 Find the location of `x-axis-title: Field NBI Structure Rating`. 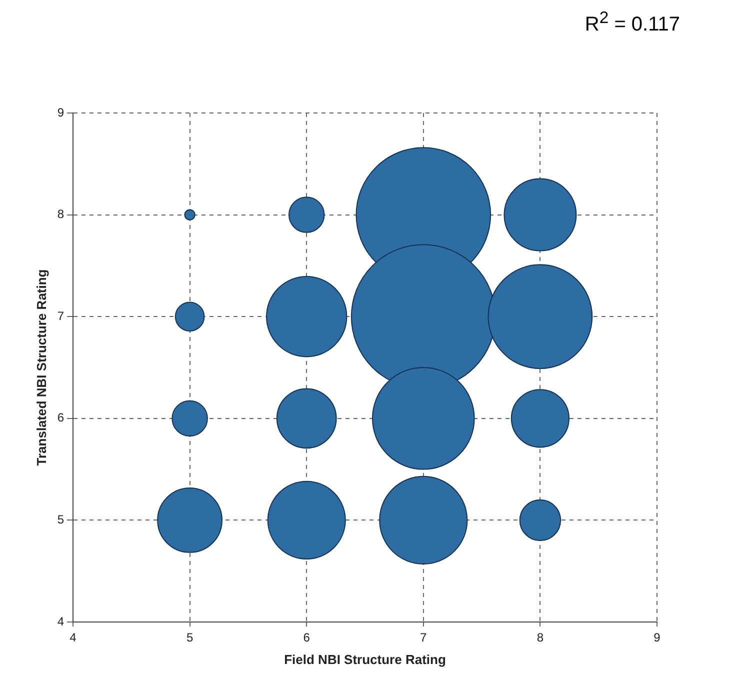

x-axis-title: Field NBI Structure Rating is located at coordinates (365, 659).